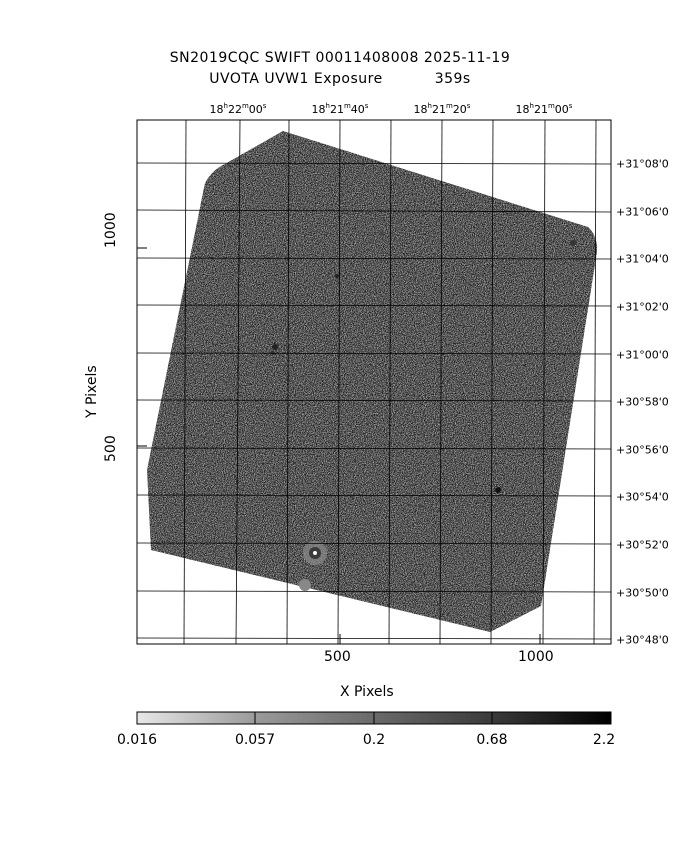  What do you see at coordinates (604, 740) in the screenshot?
I see `colorbar-label: 2.2` at bounding box center [604, 740].